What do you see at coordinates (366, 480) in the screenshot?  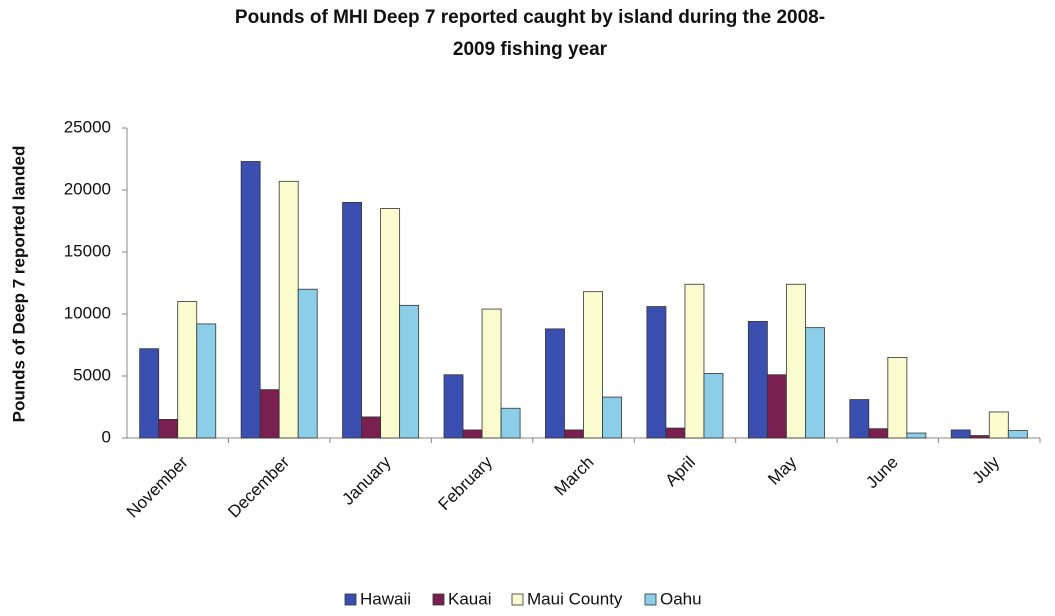 I see `x-tick-label: January` at bounding box center [366, 480].